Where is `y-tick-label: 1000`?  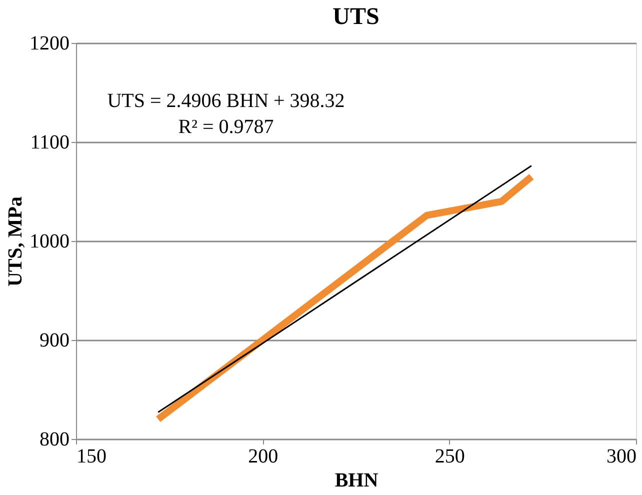 y-tick-label: 1000 is located at coordinates (50, 241).